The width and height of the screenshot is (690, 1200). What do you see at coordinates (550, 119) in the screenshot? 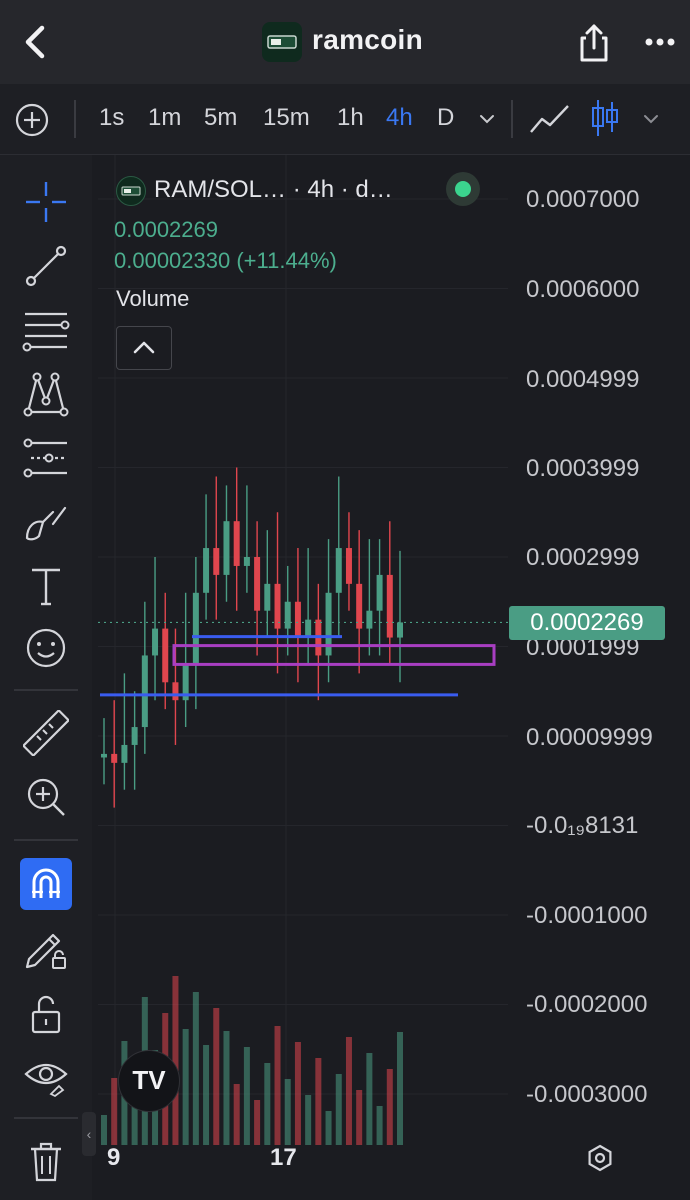
I see `line-chart-icon` at bounding box center [550, 119].